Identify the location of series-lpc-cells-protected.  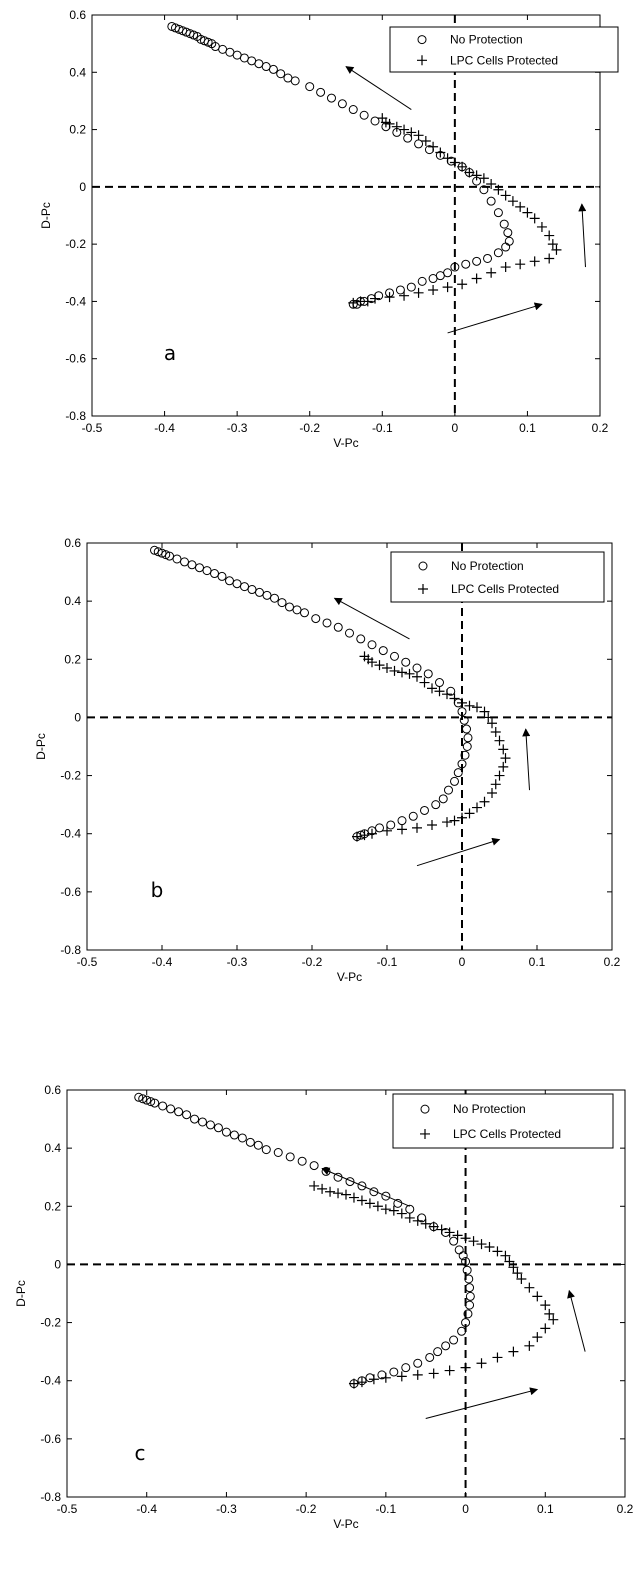
(455, 210).